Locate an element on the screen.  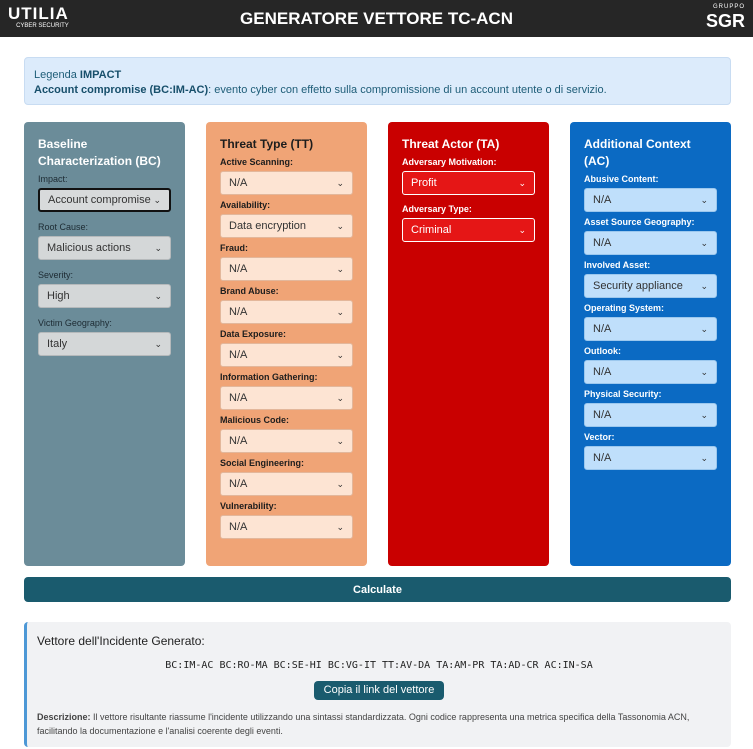
copy-link-button: Copia il link del vettore is located at coordinates (379, 690).